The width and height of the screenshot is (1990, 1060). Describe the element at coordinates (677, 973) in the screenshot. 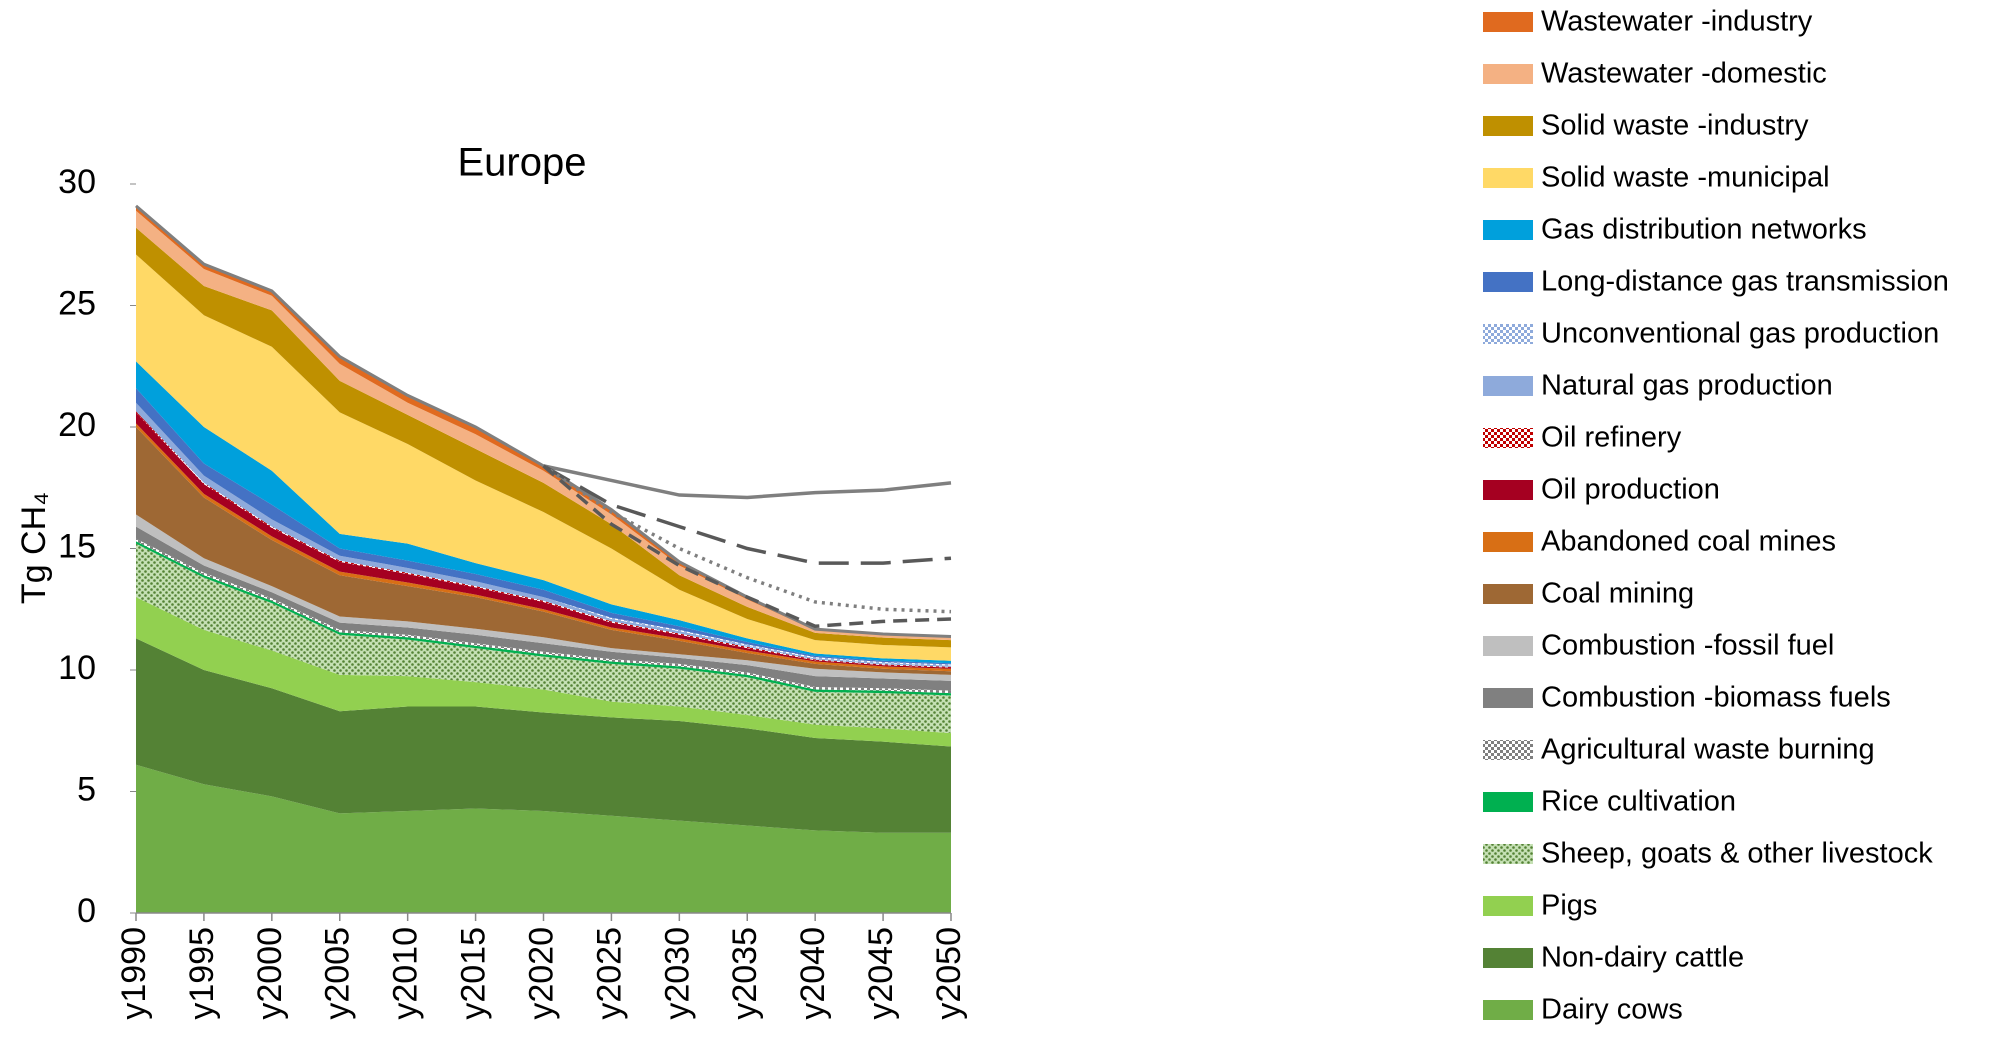

I see `x-tick-label: y2030` at that location.